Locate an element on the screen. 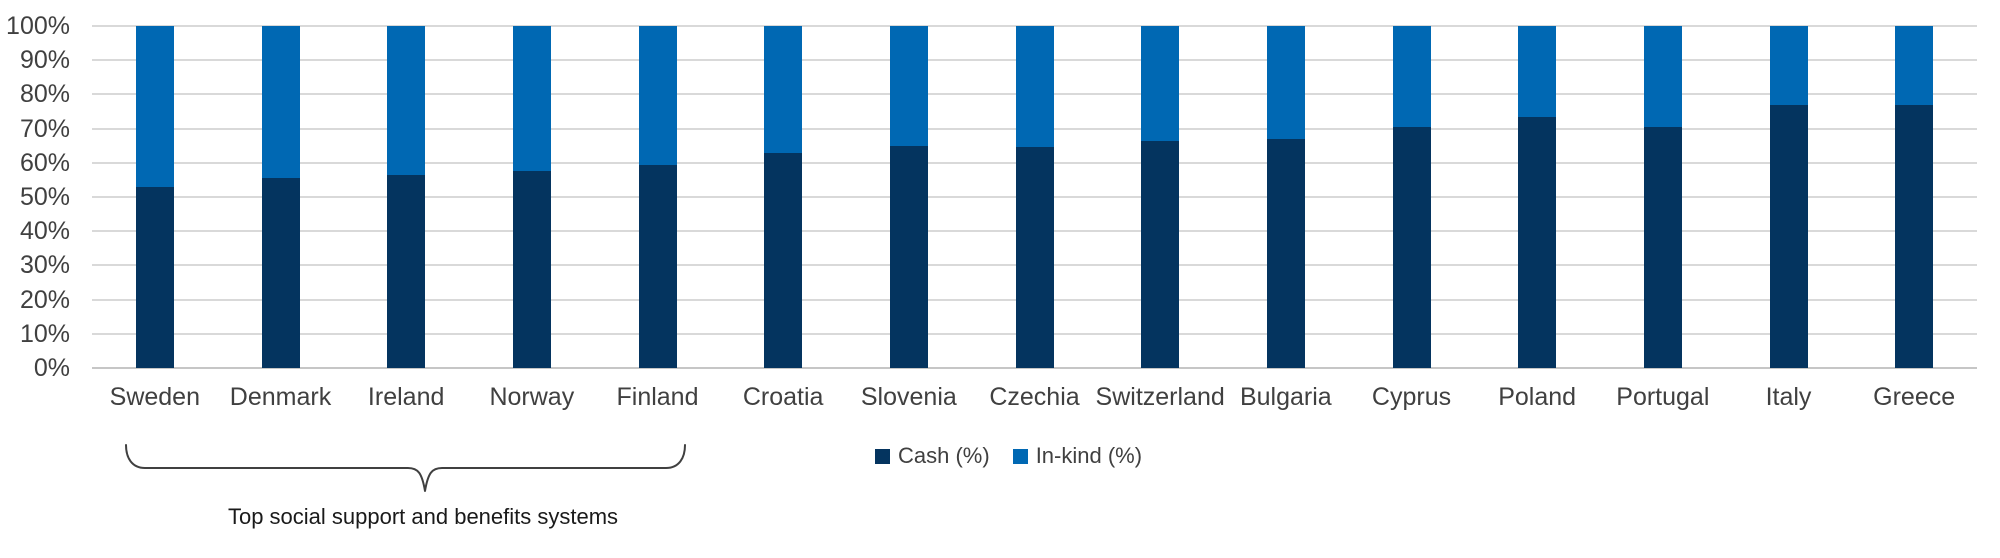  x-axis-label-bulgaria: Bulgaria is located at coordinates (1285, 397).